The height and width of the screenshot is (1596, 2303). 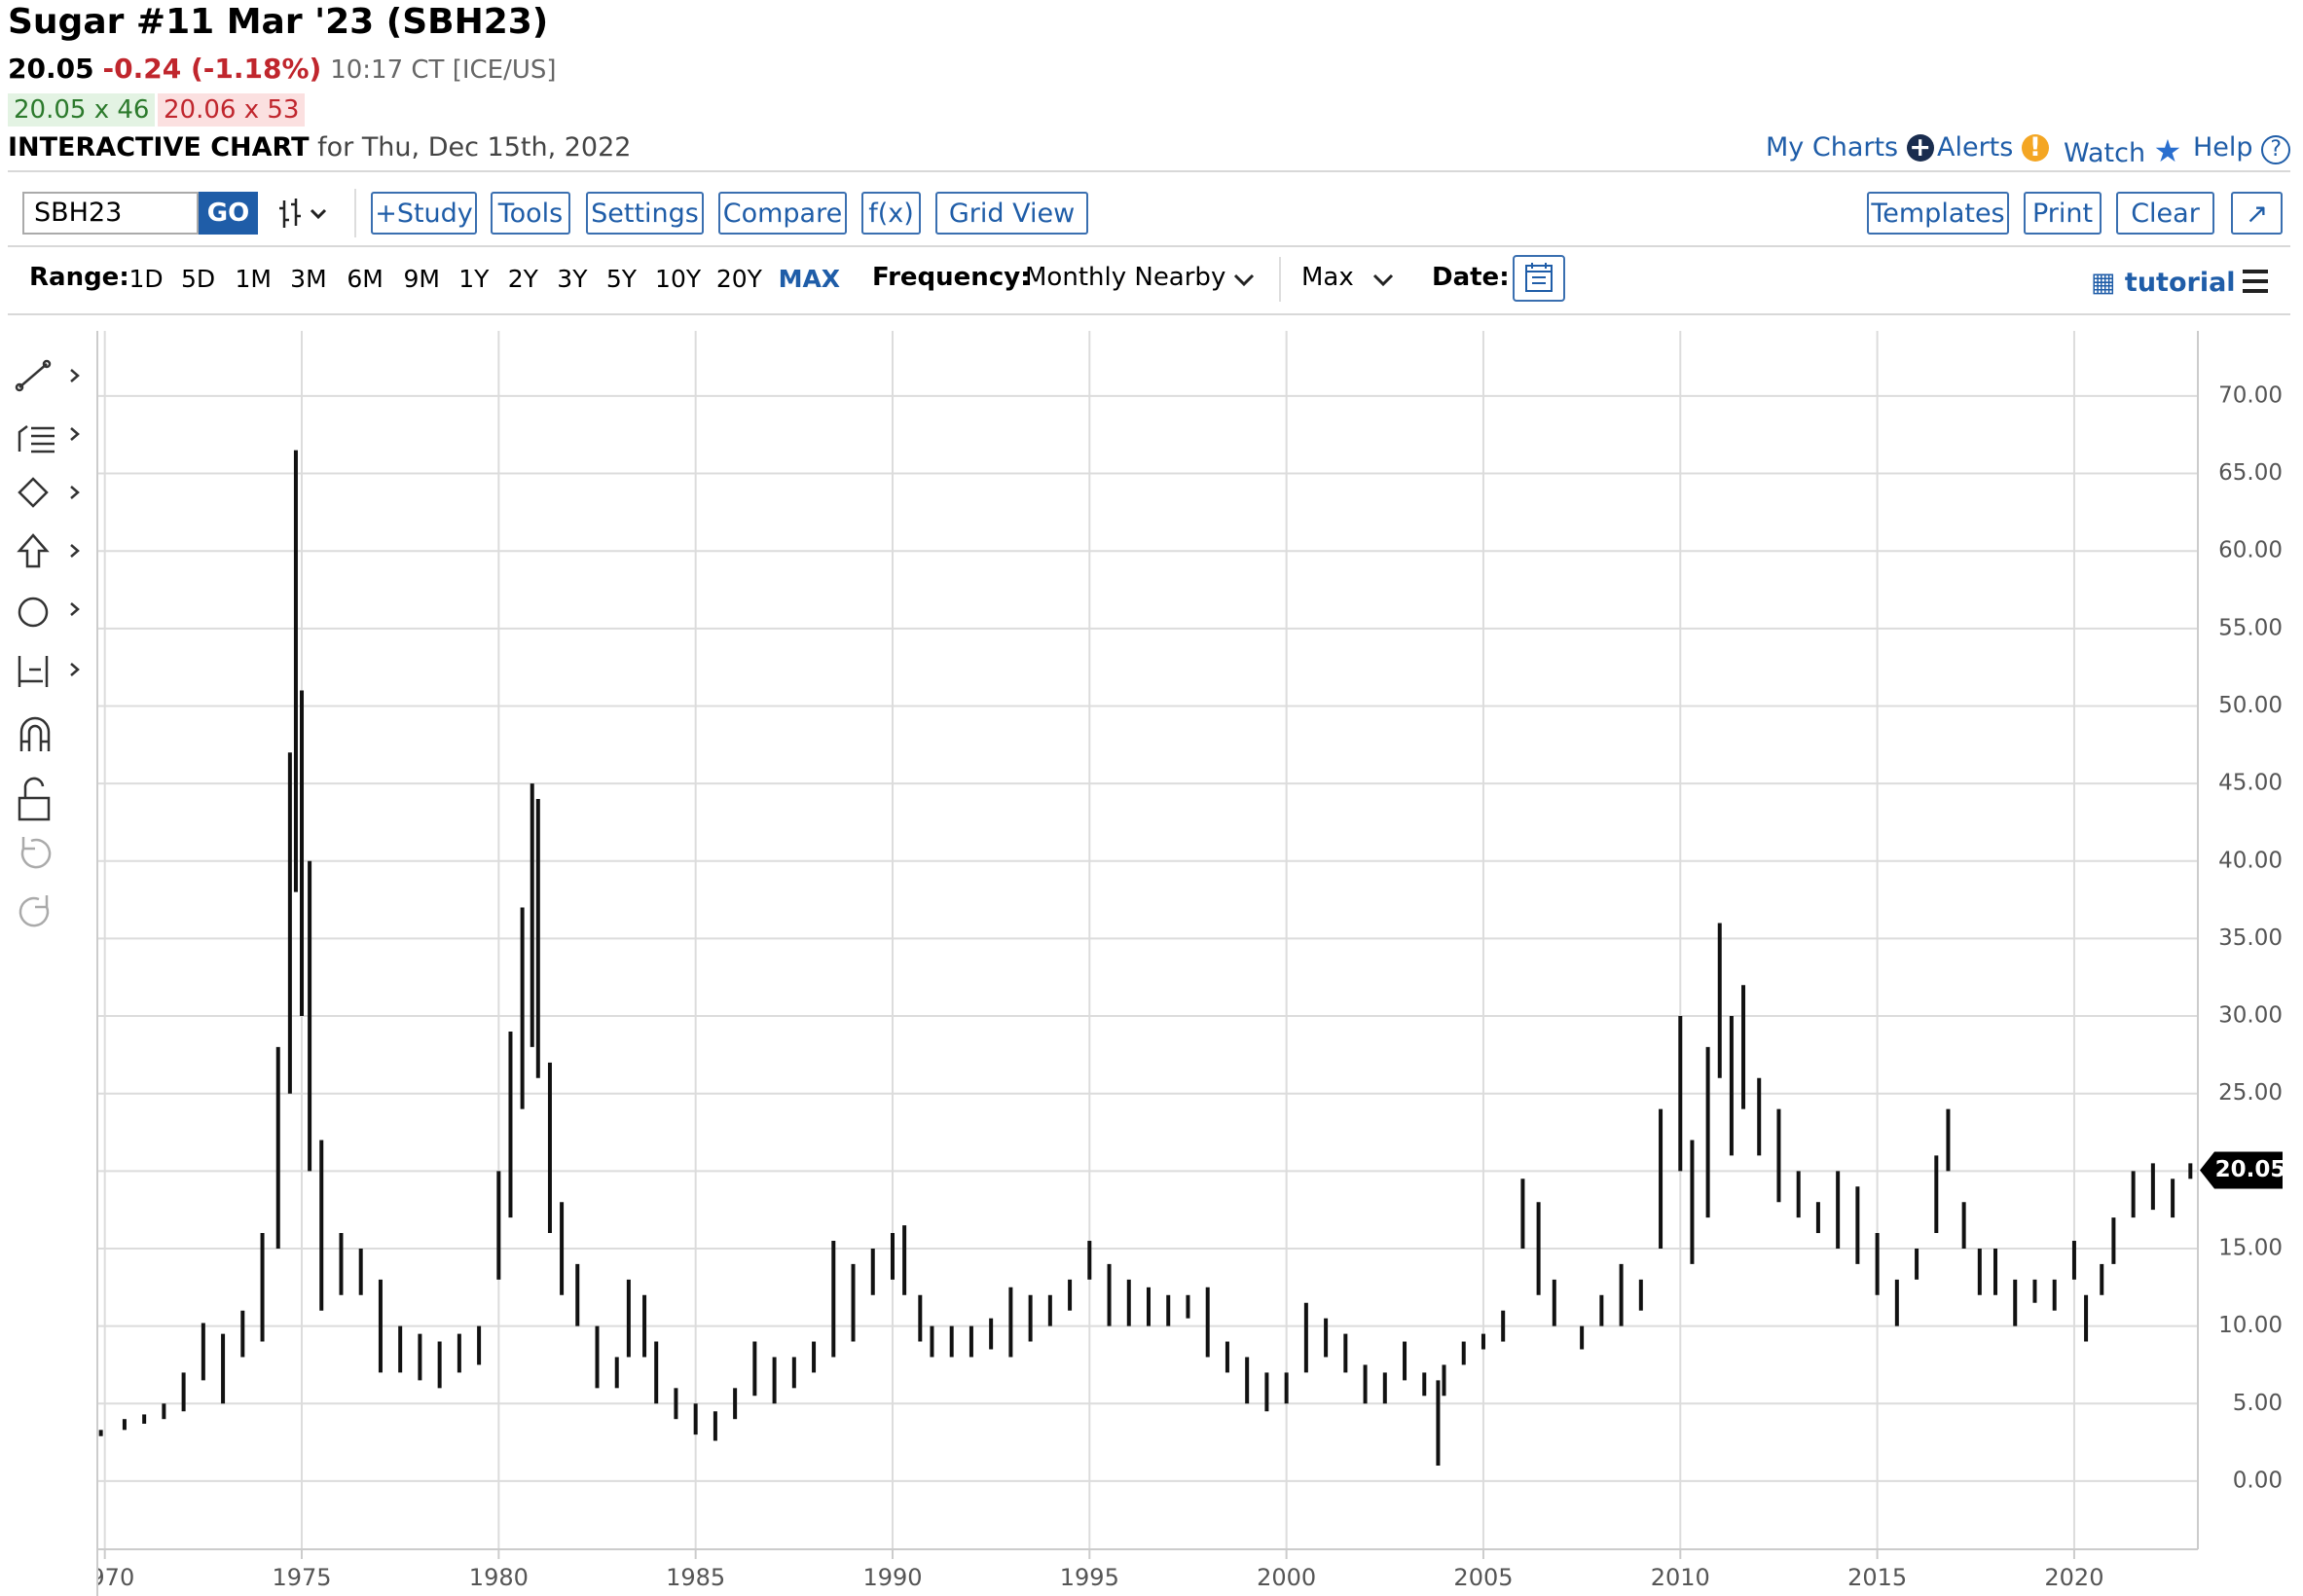 I want to click on range-option: 20Y, so click(x=739, y=279).